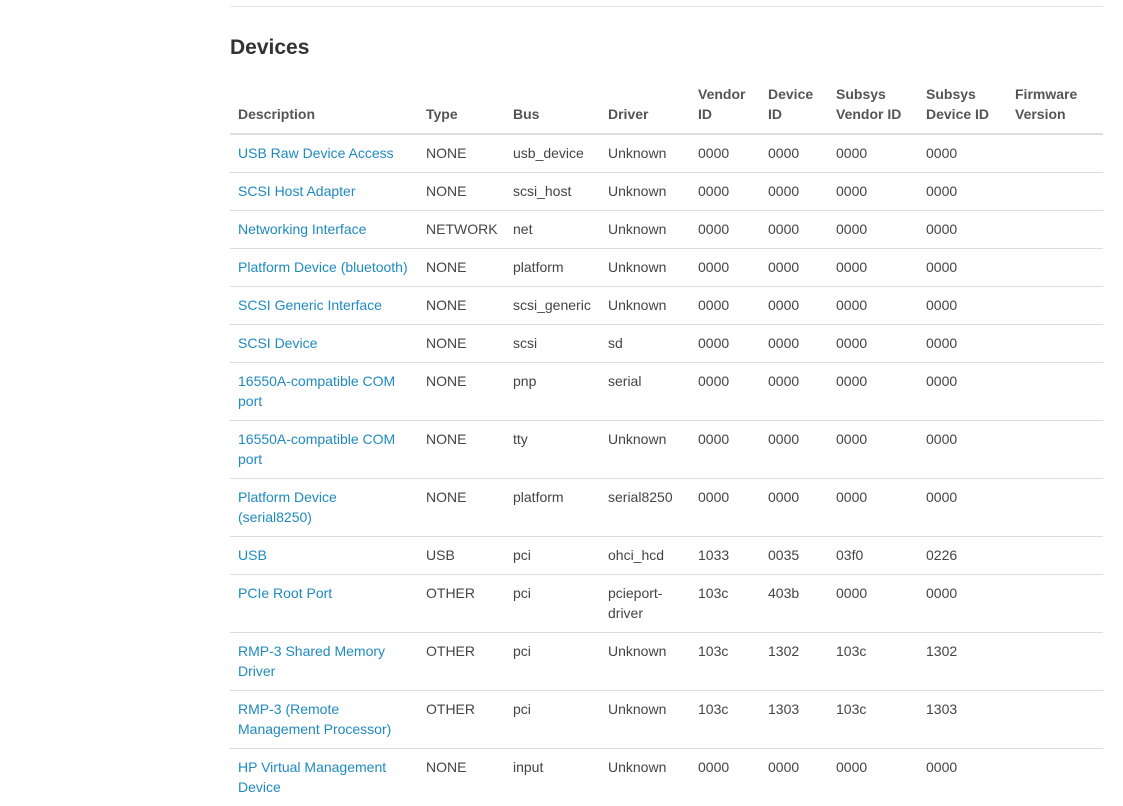  Describe the element at coordinates (645, 604) in the screenshot. I see `table-cell: pcieport-driver` at that location.